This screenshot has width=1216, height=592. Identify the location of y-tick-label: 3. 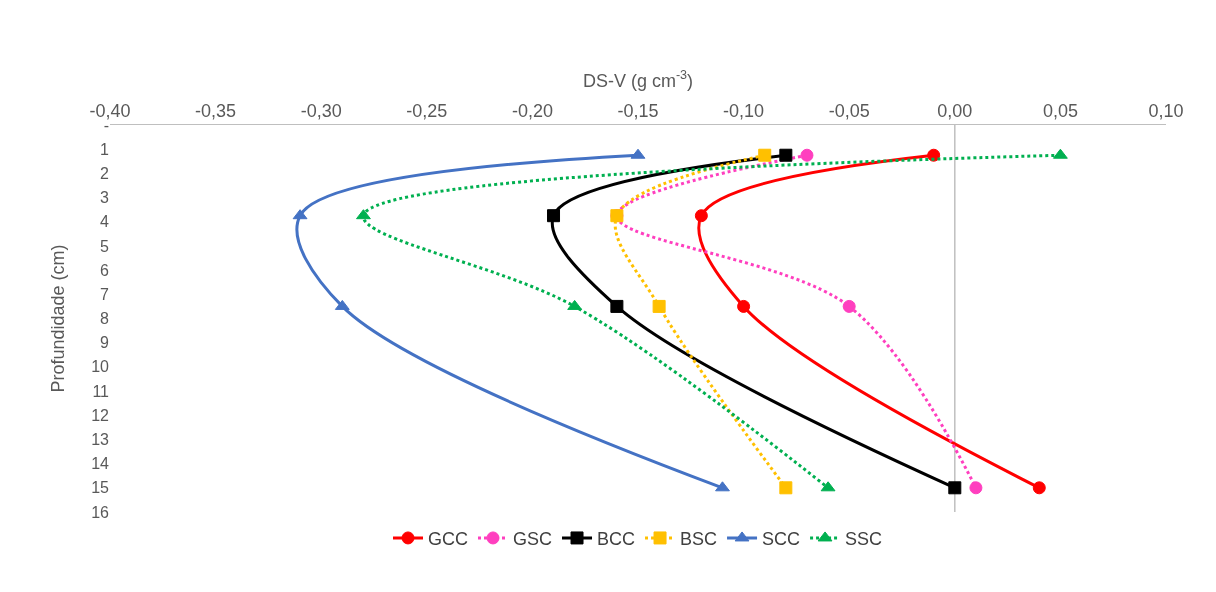
(105, 198).